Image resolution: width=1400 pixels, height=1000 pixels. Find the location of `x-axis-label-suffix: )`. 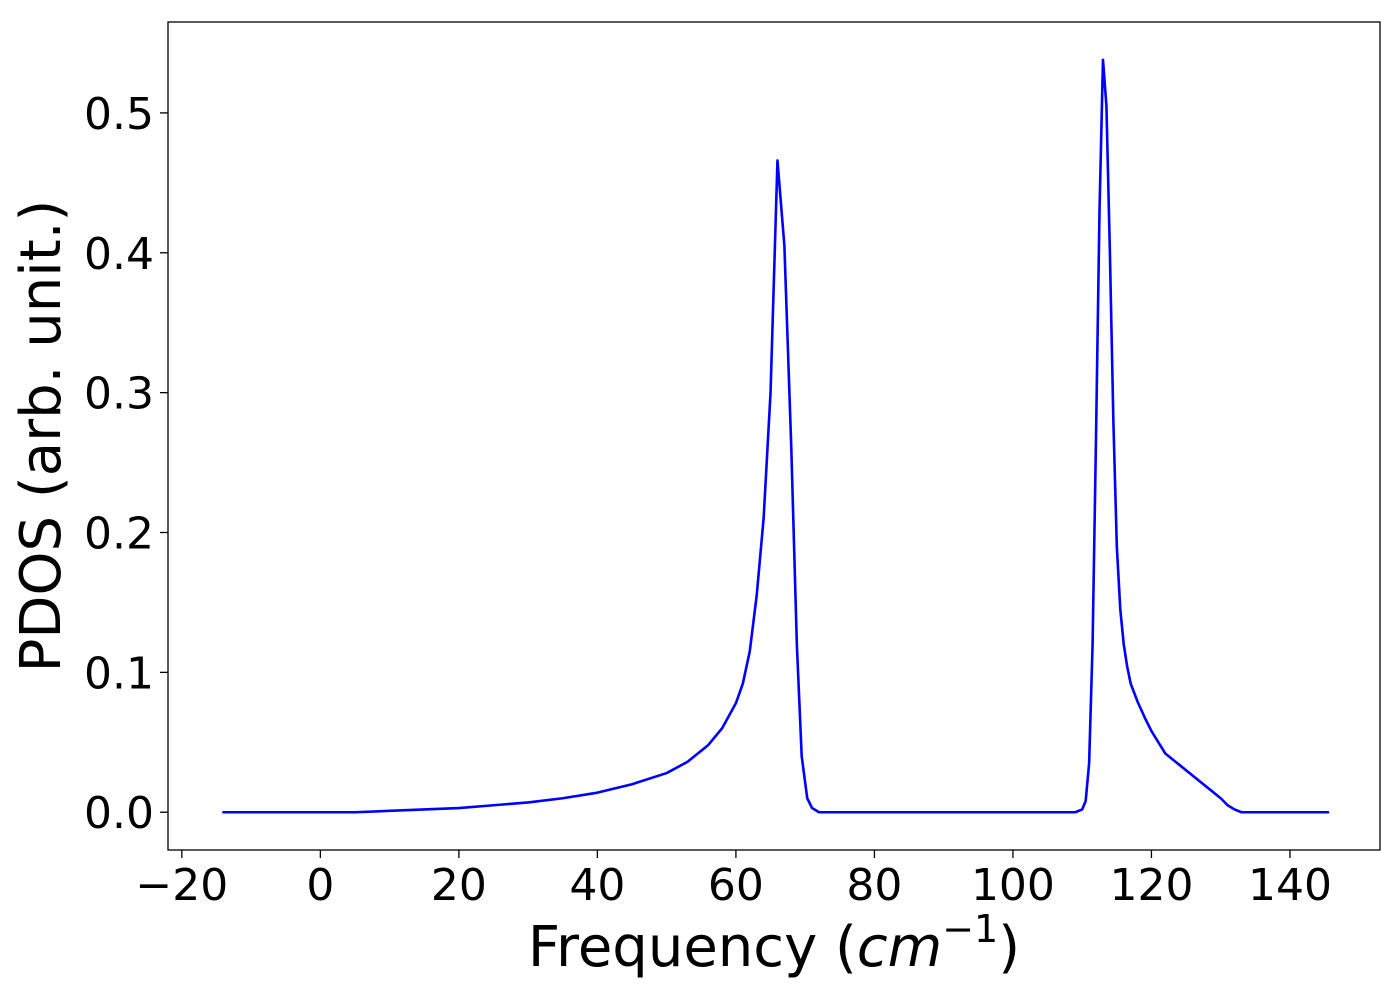

x-axis-label-suffix: ) is located at coordinates (1009, 947).